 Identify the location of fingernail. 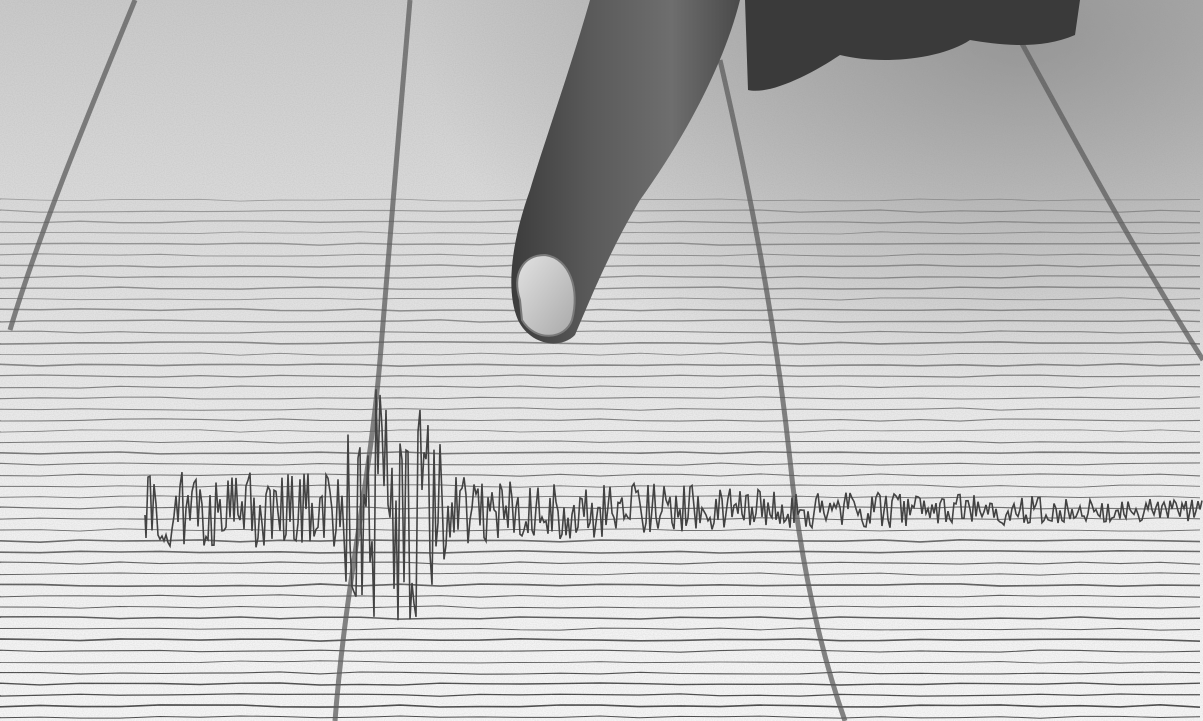
(546, 295).